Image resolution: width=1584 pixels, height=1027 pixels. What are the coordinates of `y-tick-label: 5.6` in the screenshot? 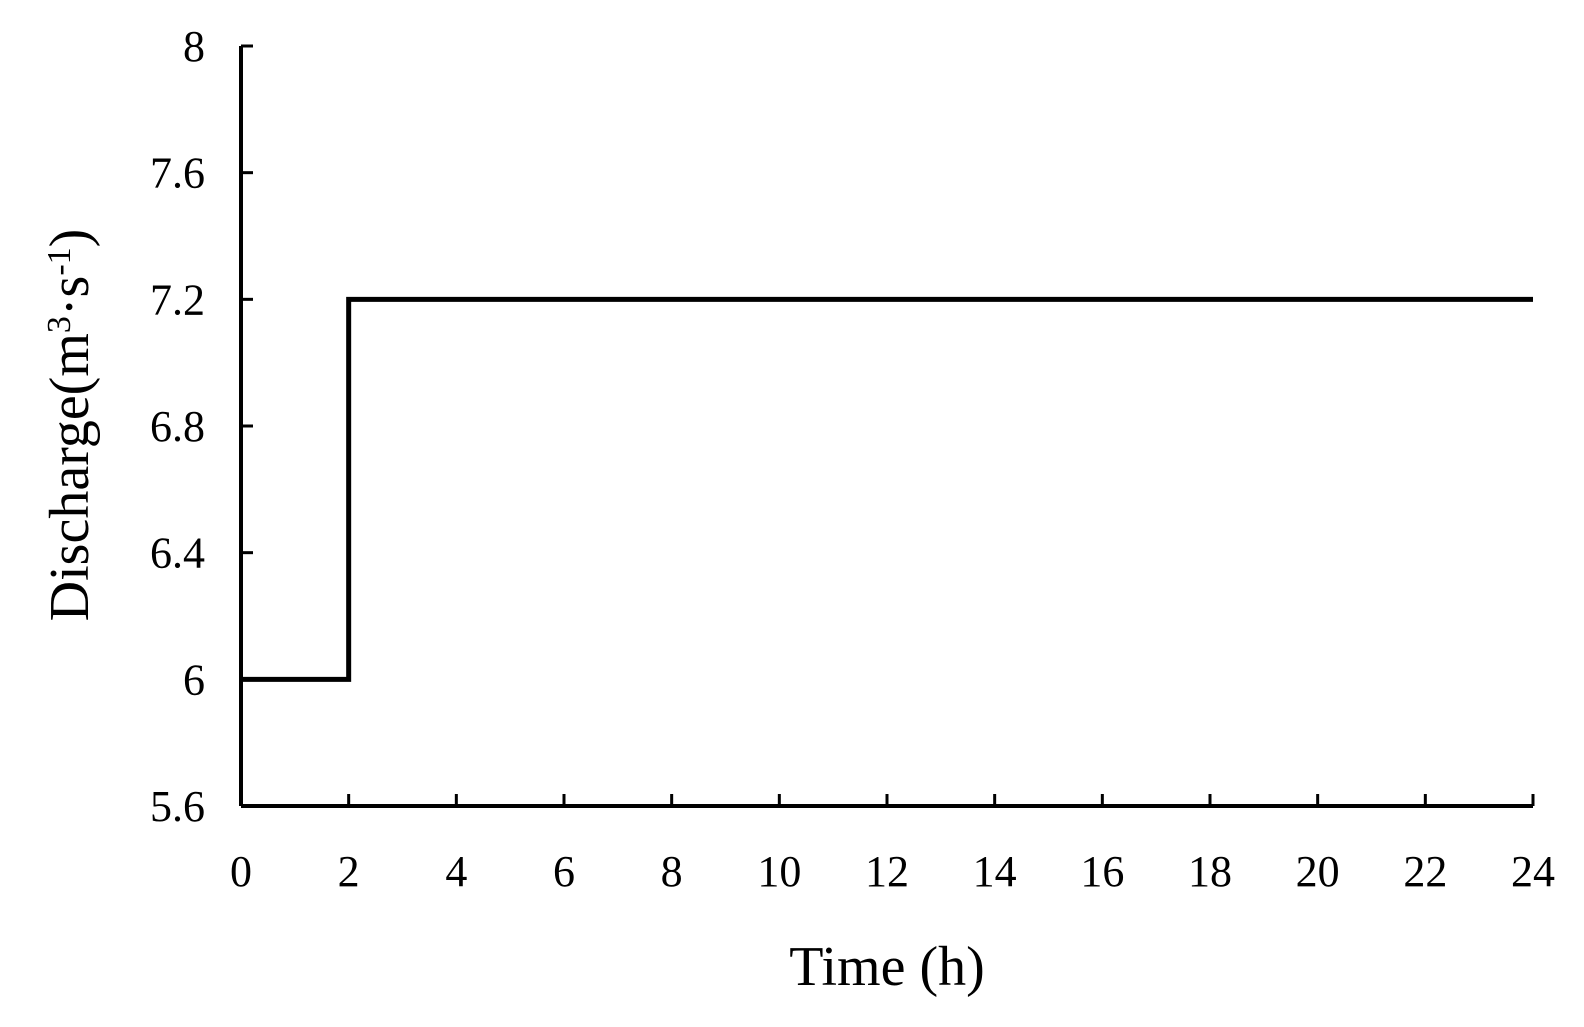 It's located at (177, 806).